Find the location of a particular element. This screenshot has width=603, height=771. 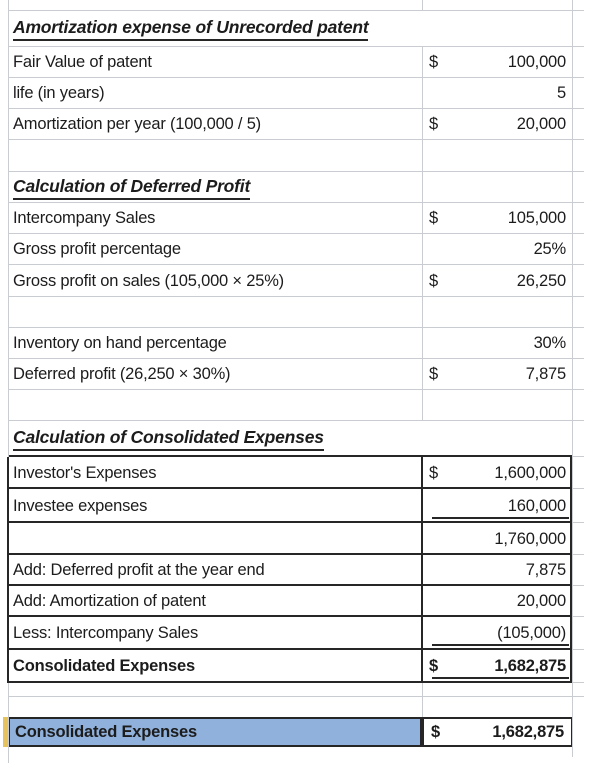

cell-amount: 100,000 is located at coordinates (536, 62).